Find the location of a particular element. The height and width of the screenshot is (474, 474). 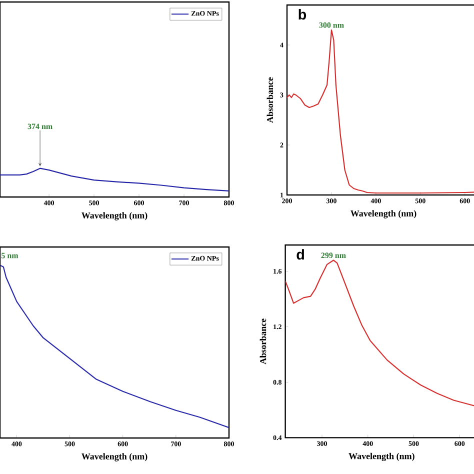

annotation: 299 nm is located at coordinates (333, 255).